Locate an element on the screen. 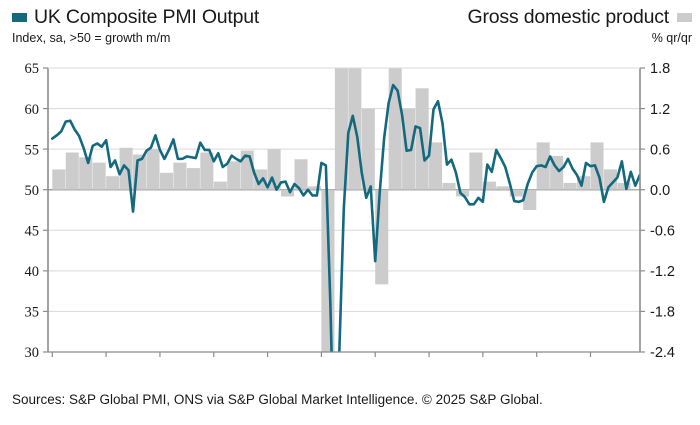  ytick-label-right-3: -0.6 is located at coordinates (662, 231).